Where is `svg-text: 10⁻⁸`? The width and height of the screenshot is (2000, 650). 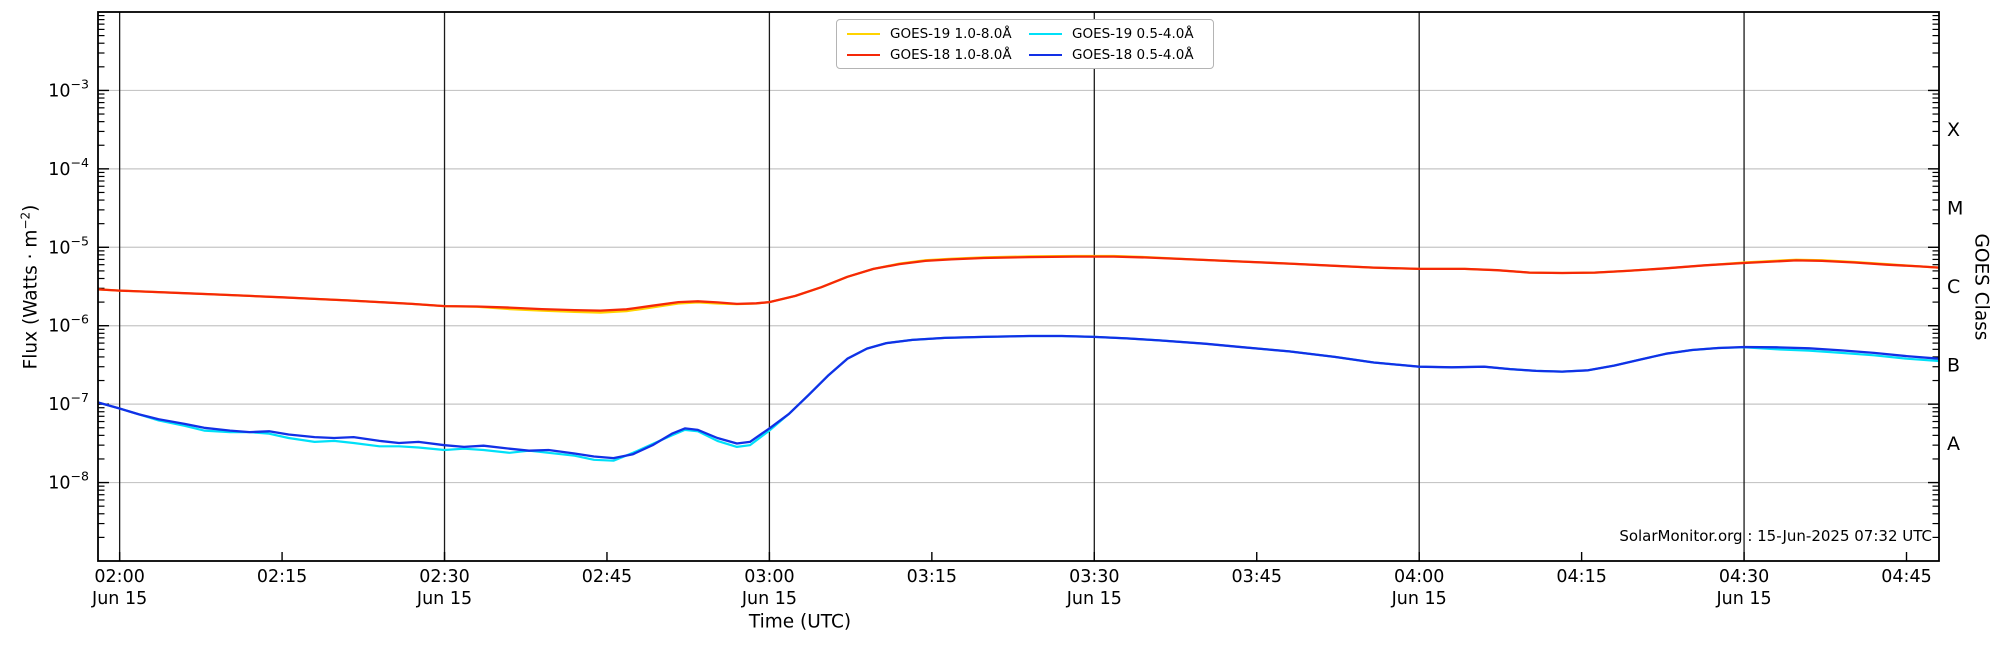 svg-text: 10⁻⁸ is located at coordinates (68, 481).